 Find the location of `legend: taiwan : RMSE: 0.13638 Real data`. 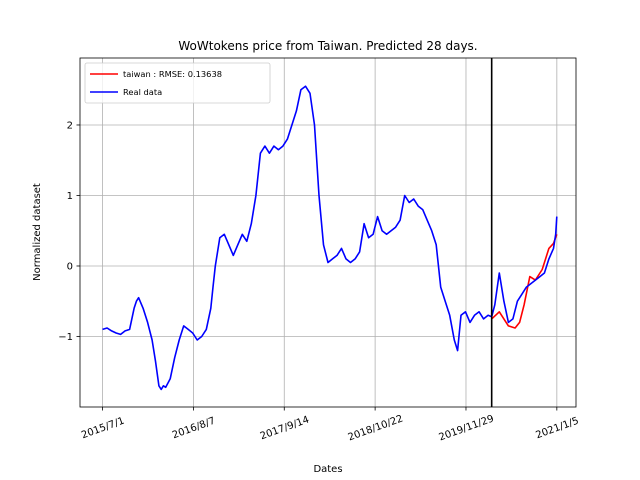

legend: taiwan : RMSE: 0.13638 Real data is located at coordinates (177, 83).